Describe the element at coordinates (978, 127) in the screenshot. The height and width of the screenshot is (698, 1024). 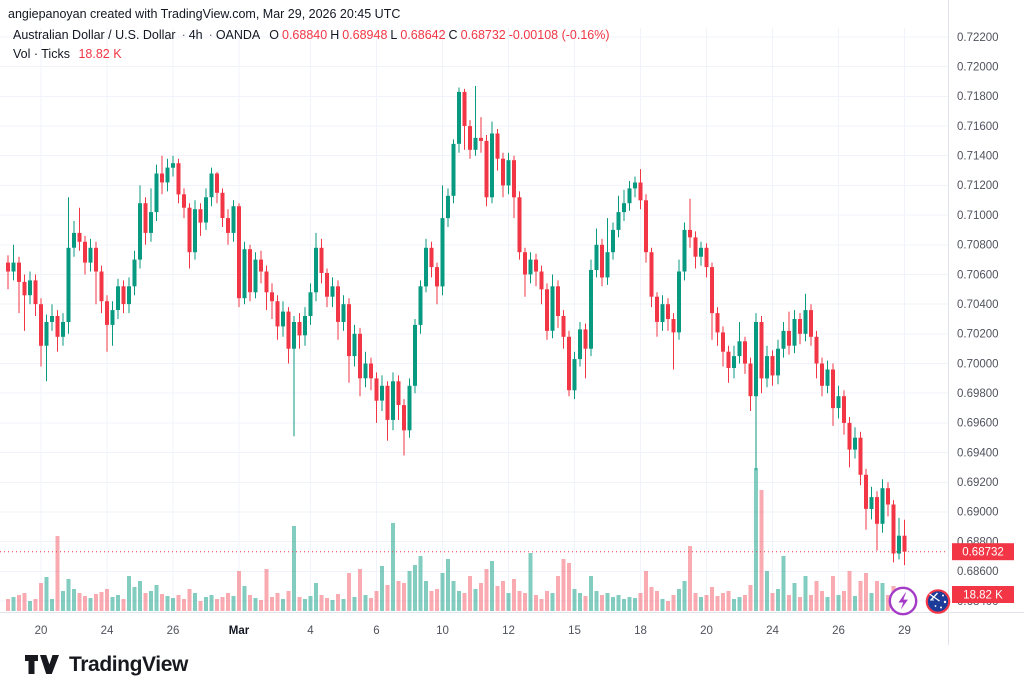
I see `price-axis-label: 0.71600` at that location.